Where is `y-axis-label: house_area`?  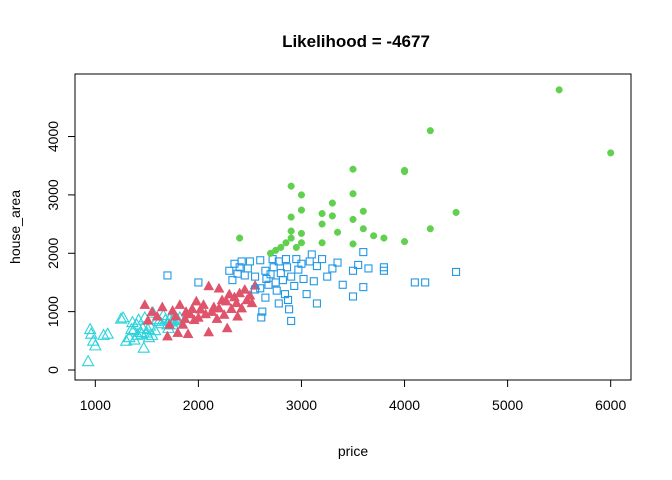
y-axis-label: house_area is located at coordinates (15, 227).